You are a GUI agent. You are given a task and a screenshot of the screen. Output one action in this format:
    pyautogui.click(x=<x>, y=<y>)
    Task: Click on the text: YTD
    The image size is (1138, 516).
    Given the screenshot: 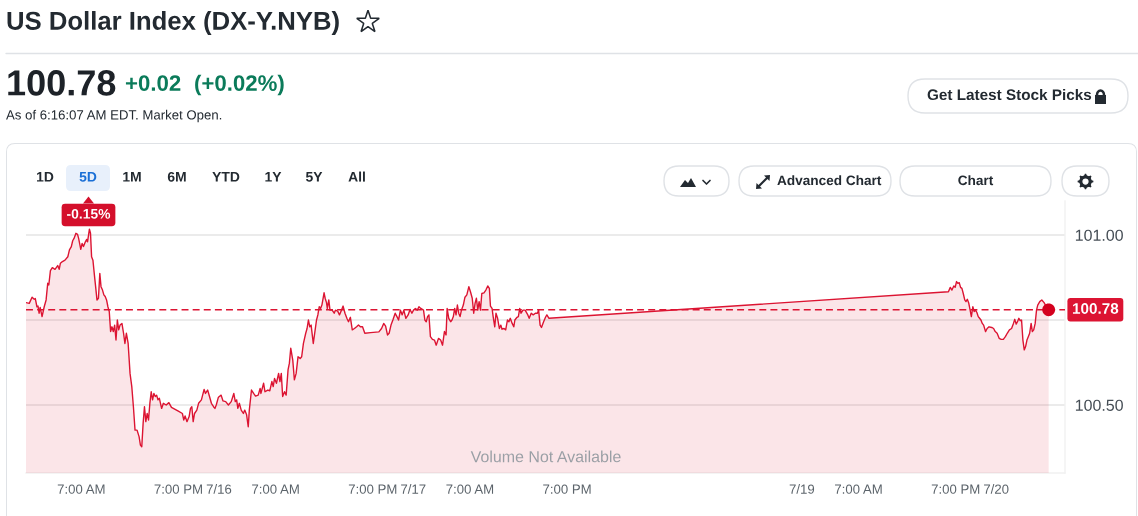 What is the action you would take?
    pyautogui.click(x=226, y=177)
    